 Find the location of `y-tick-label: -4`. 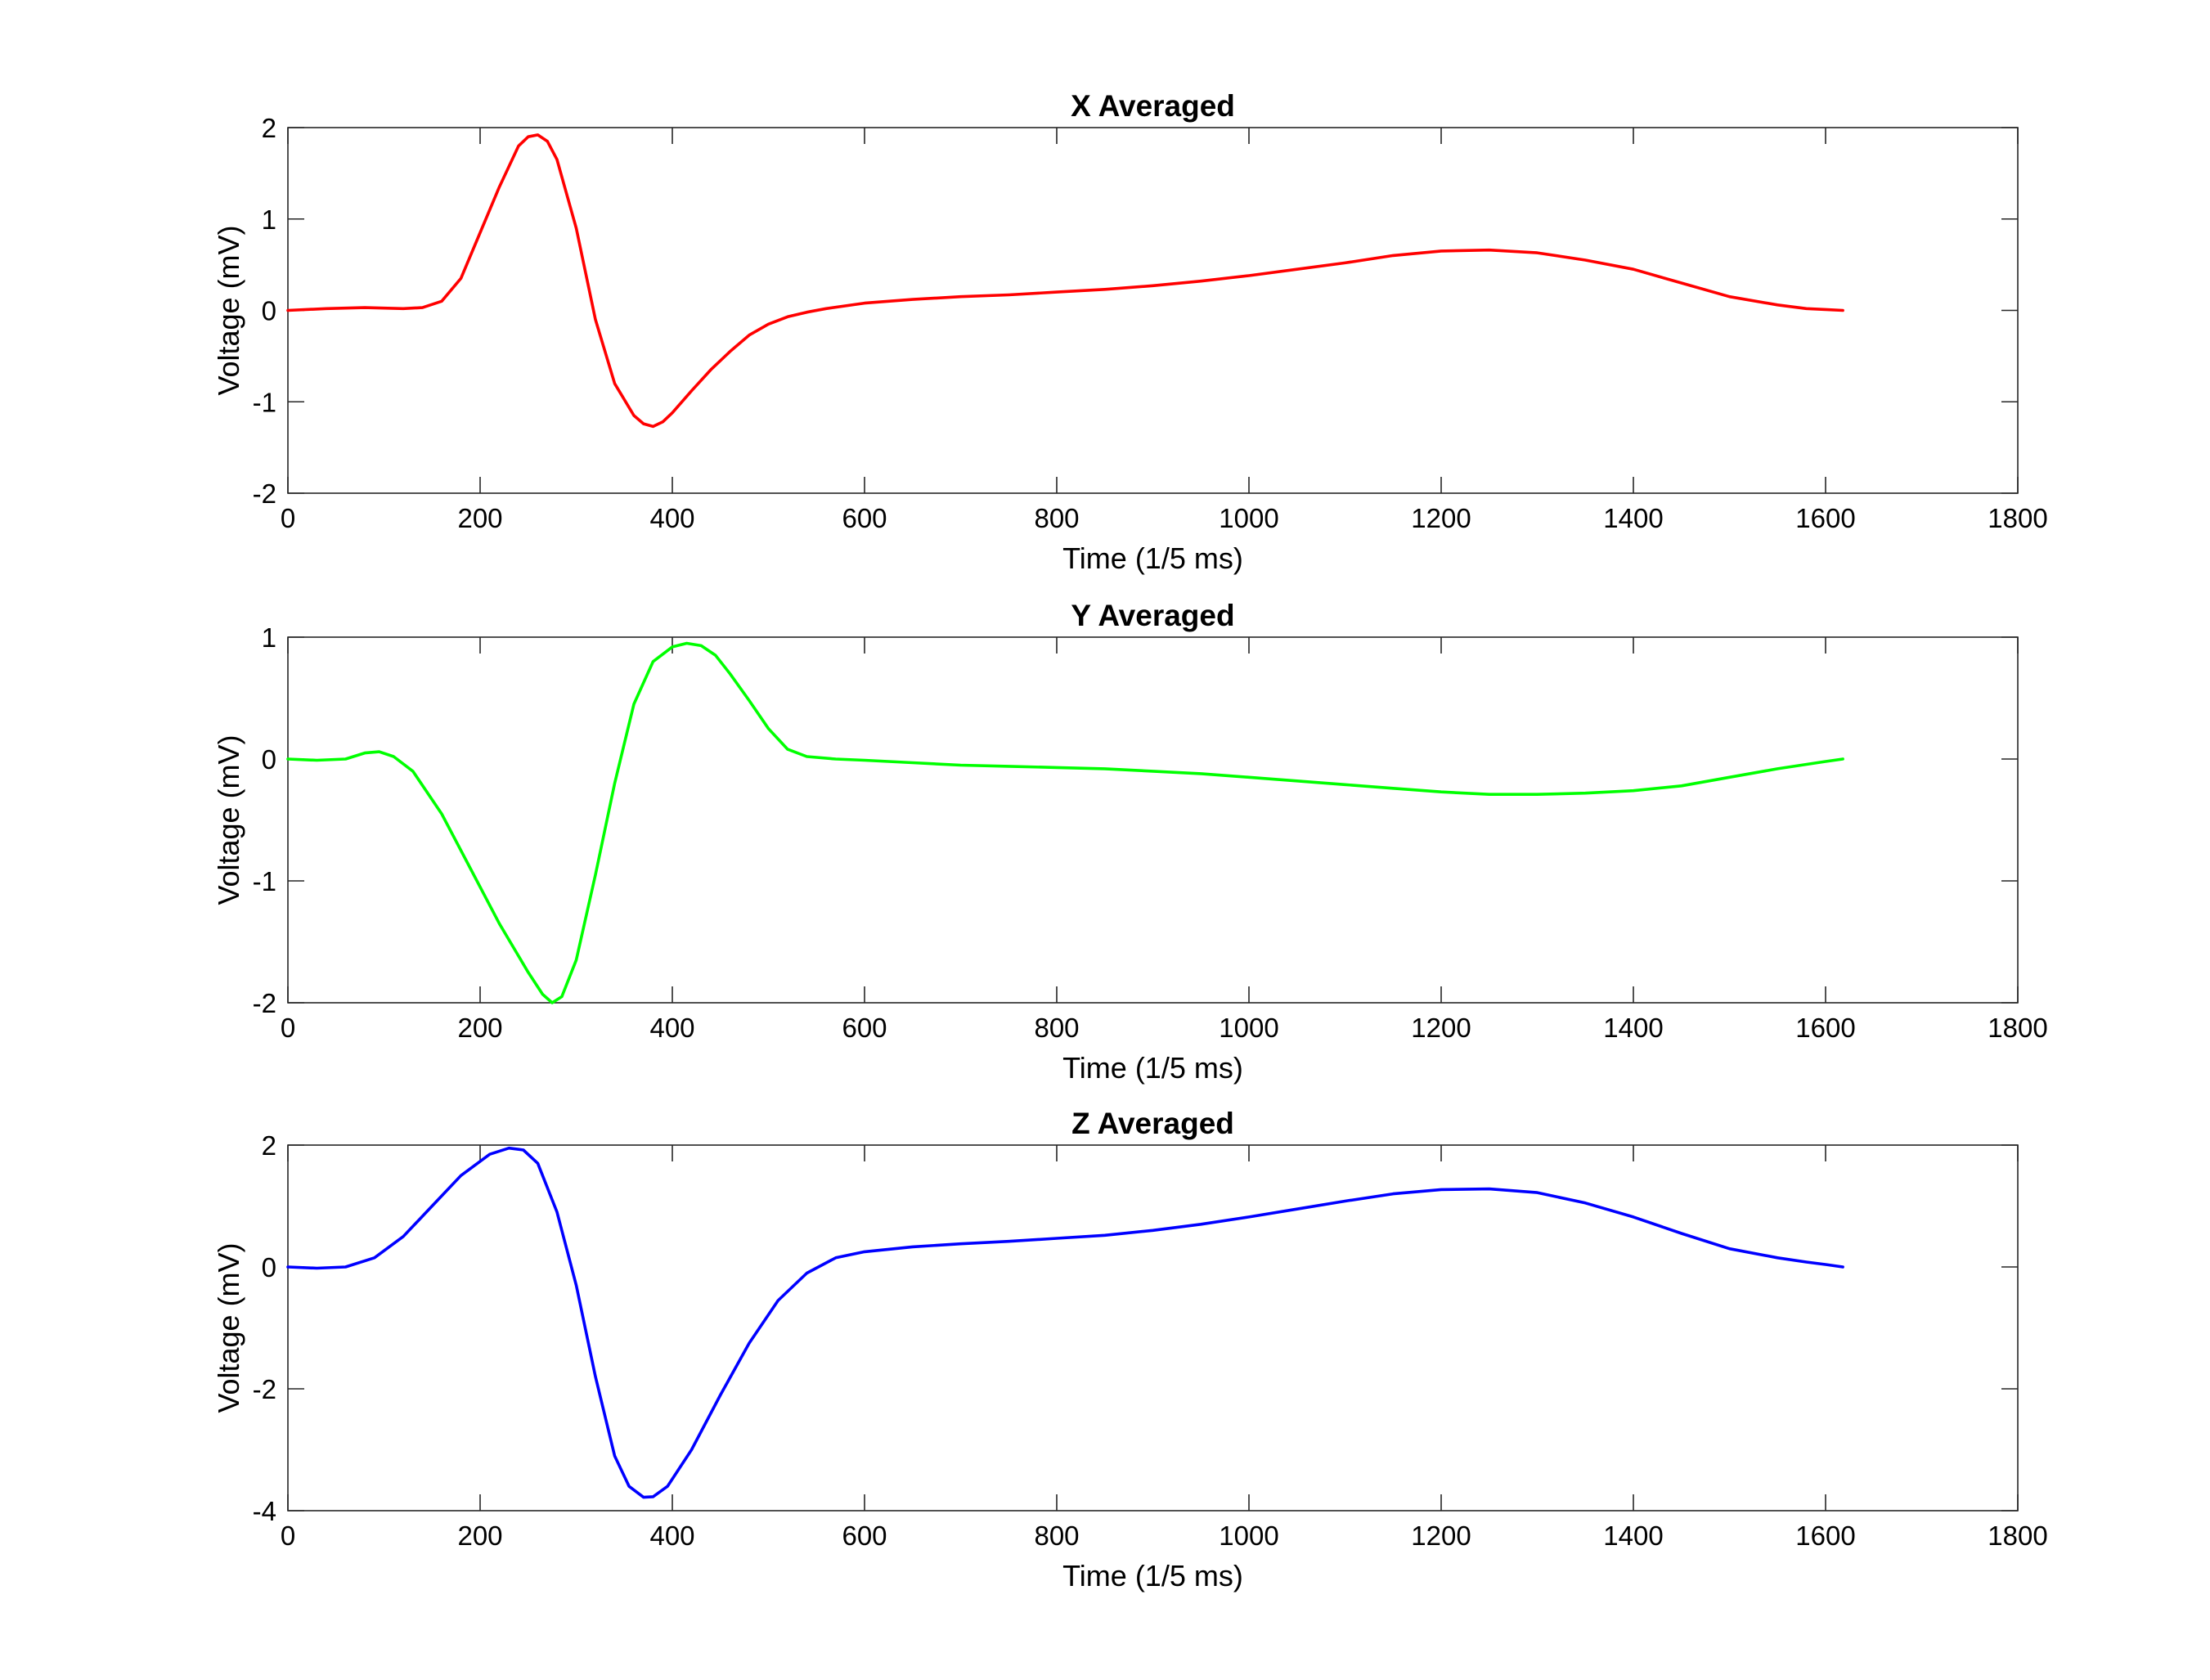

y-tick-label: -4 is located at coordinates (264, 1511).